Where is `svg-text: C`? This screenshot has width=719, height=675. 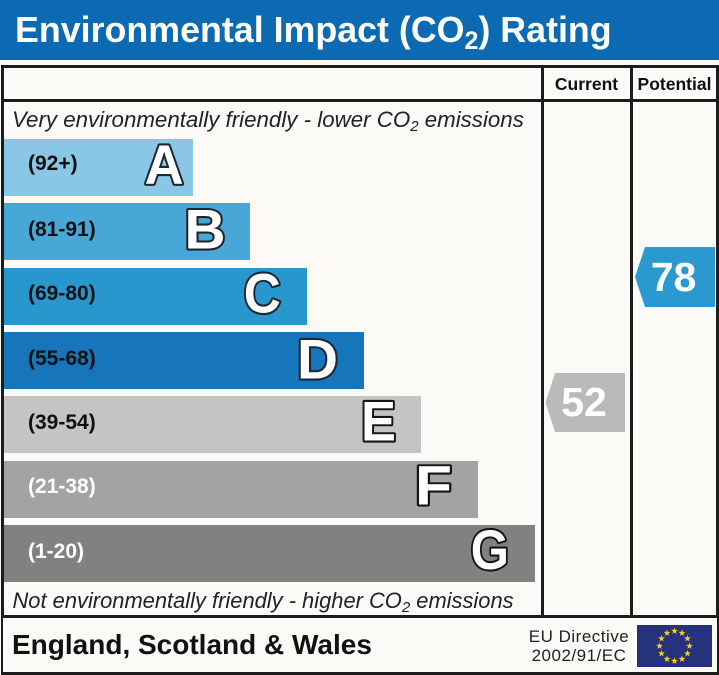 svg-text: C is located at coordinates (262, 293).